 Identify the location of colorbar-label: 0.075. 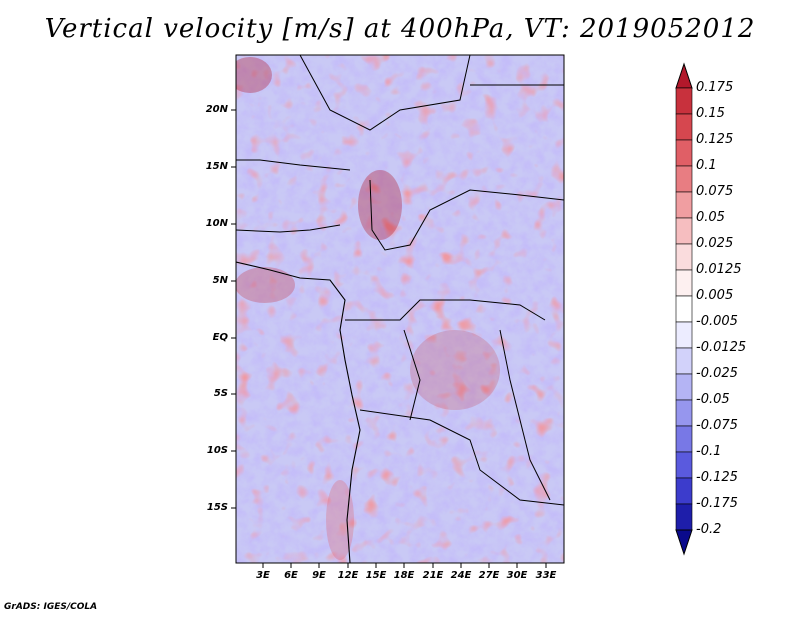
(715, 191).